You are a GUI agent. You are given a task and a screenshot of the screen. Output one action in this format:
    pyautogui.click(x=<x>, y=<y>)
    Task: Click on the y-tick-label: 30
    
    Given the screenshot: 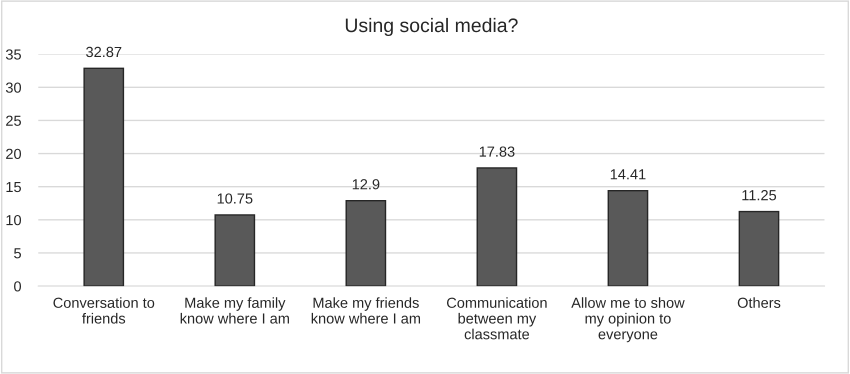 What is the action you would take?
    pyautogui.click(x=14, y=87)
    